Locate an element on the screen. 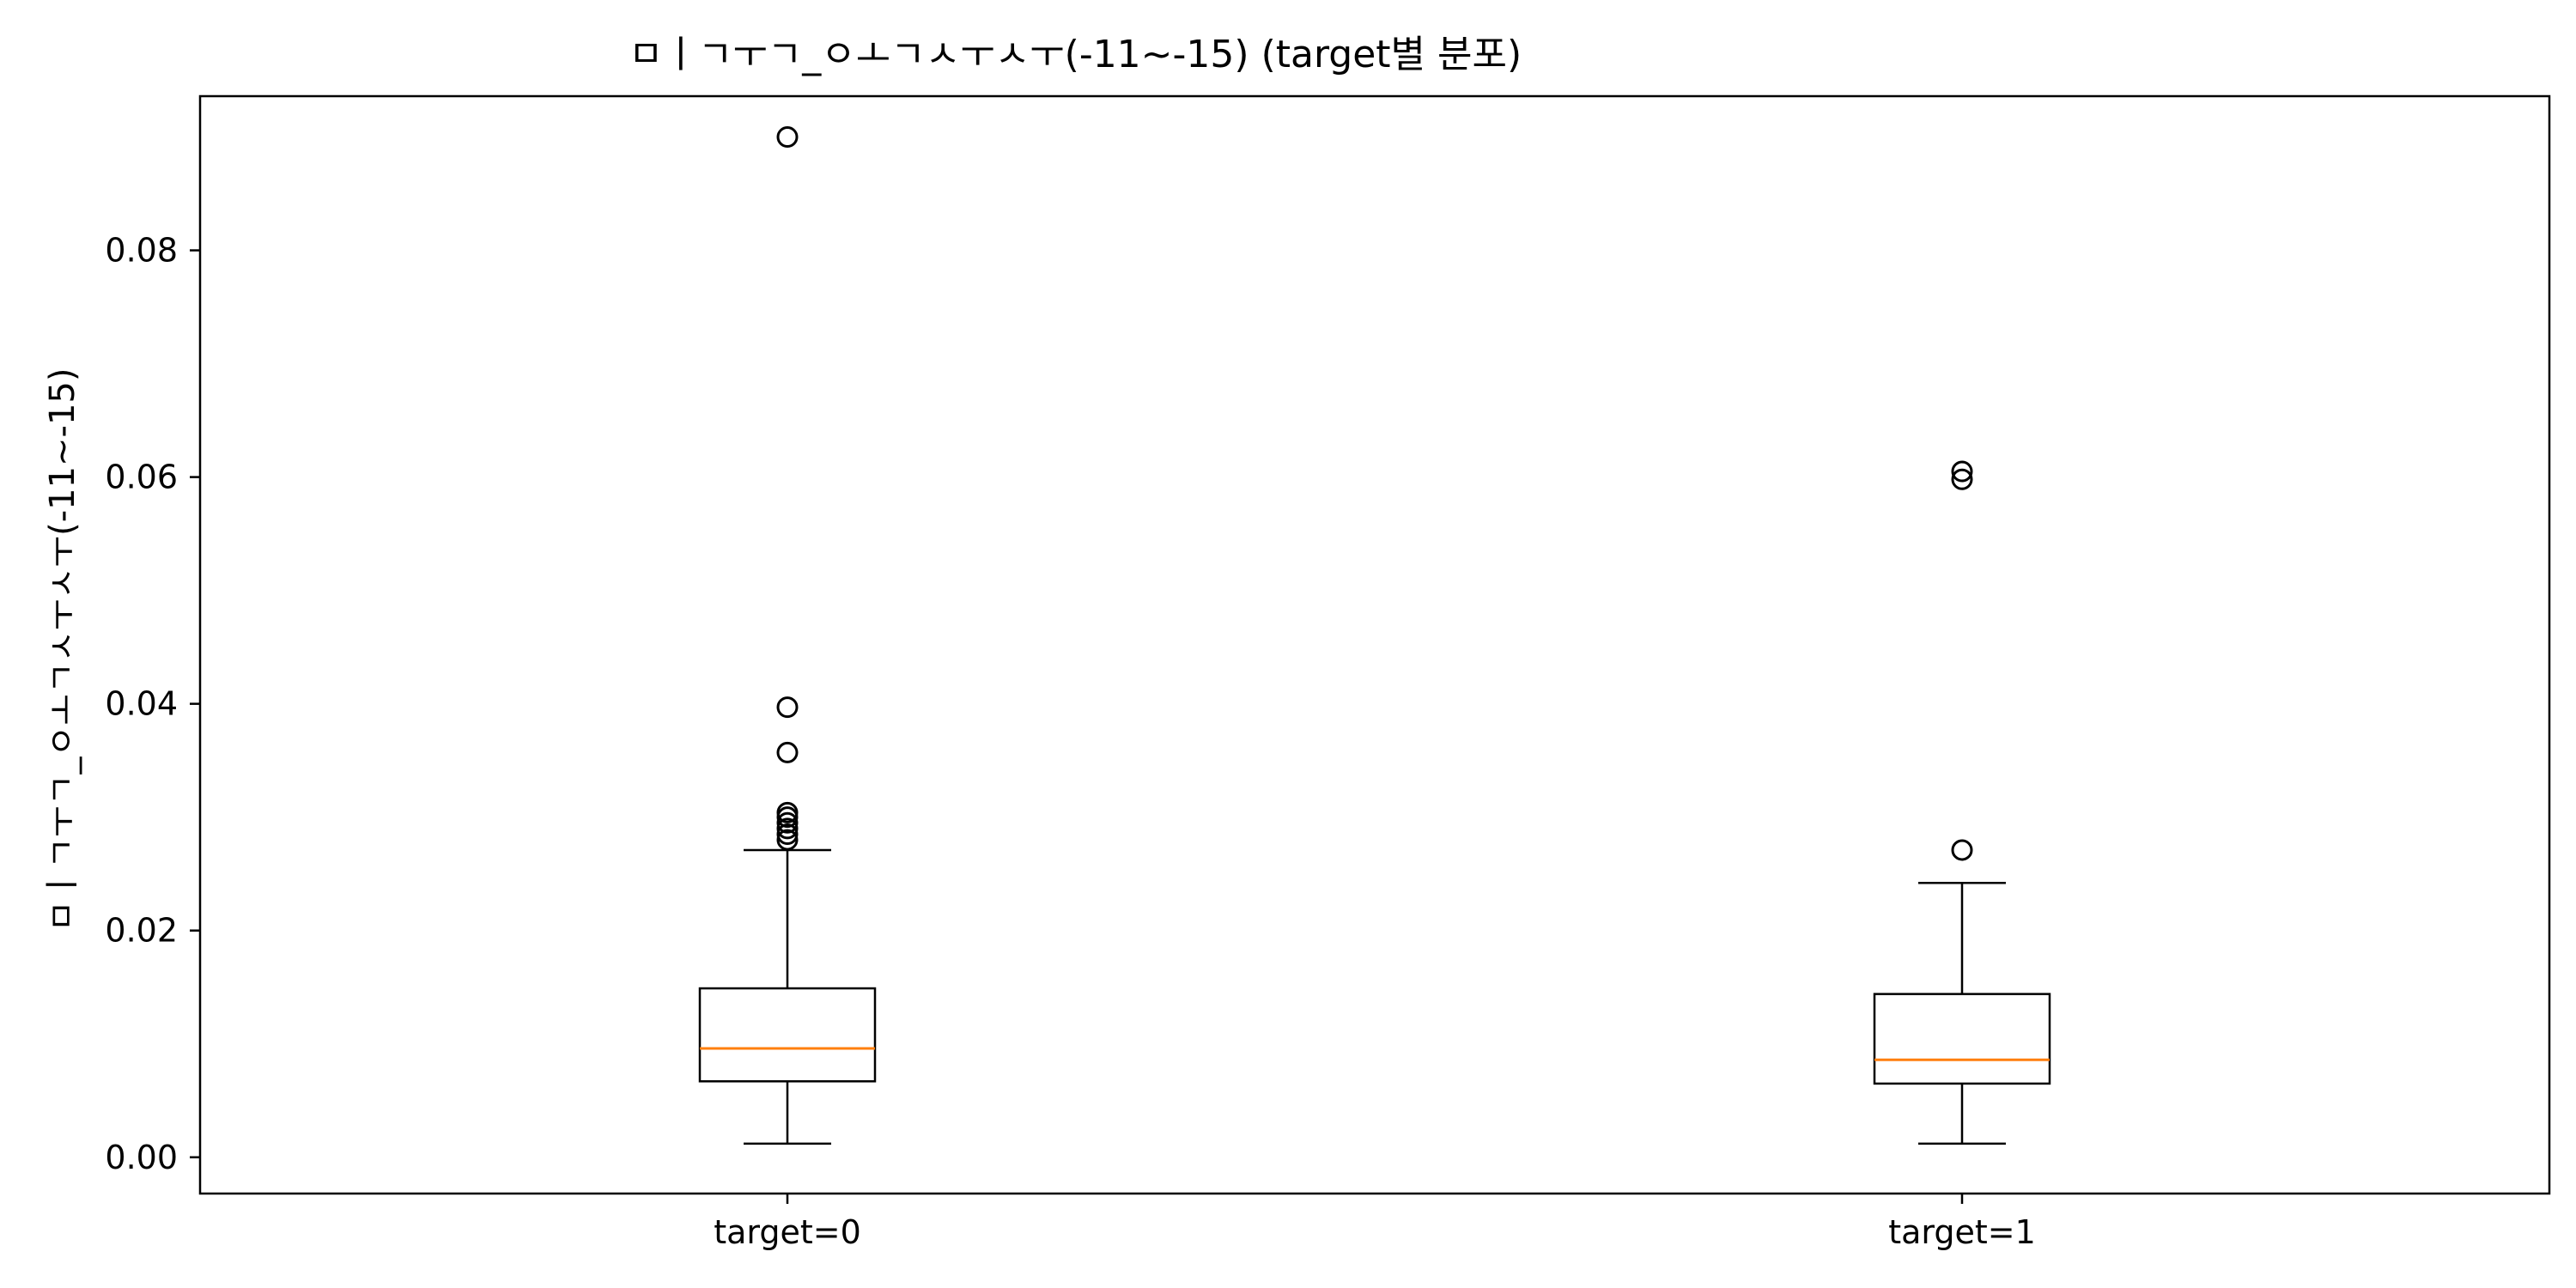 The height and width of the screenshot is (1288, 2576). y-tick-label: 0.06 is located at coordinates (142, 477).